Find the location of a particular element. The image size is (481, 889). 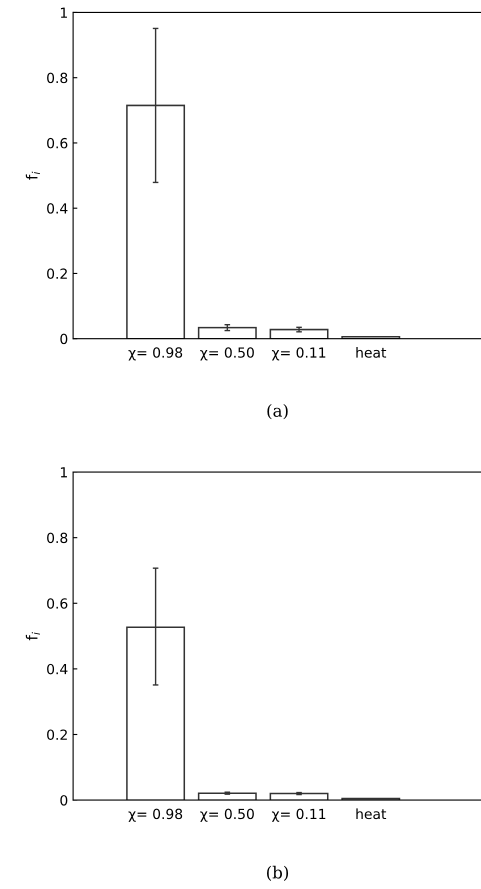

text: (b) is located at coordinates (277, 873).